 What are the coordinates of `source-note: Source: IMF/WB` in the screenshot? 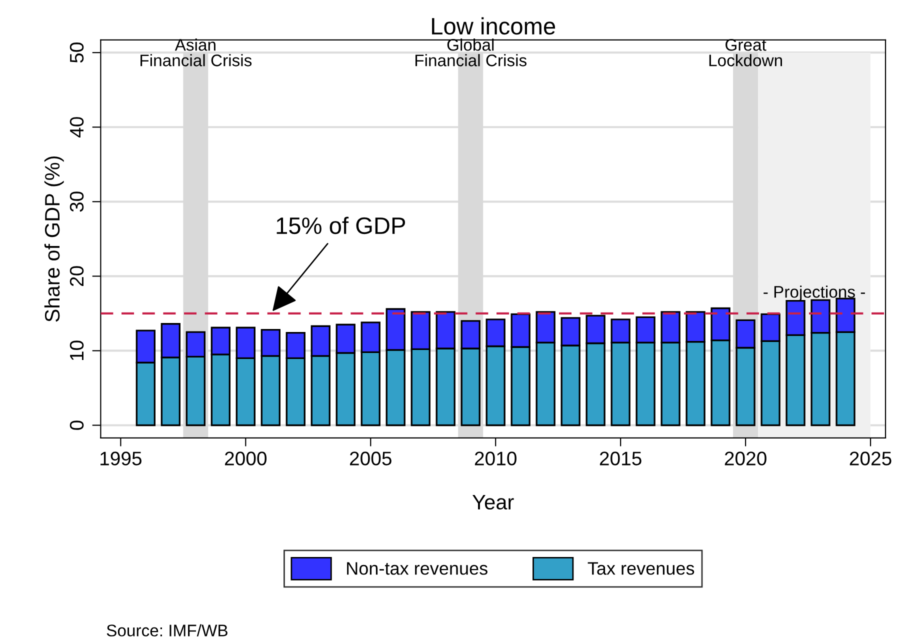 It's located at (167, 630).